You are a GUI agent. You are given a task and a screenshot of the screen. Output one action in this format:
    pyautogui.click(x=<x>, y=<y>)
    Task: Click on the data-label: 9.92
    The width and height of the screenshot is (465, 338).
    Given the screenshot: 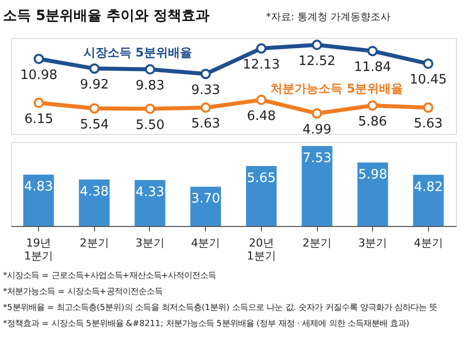 What is the action you would take?
    pyautogui.click(x=94, y=85)
    